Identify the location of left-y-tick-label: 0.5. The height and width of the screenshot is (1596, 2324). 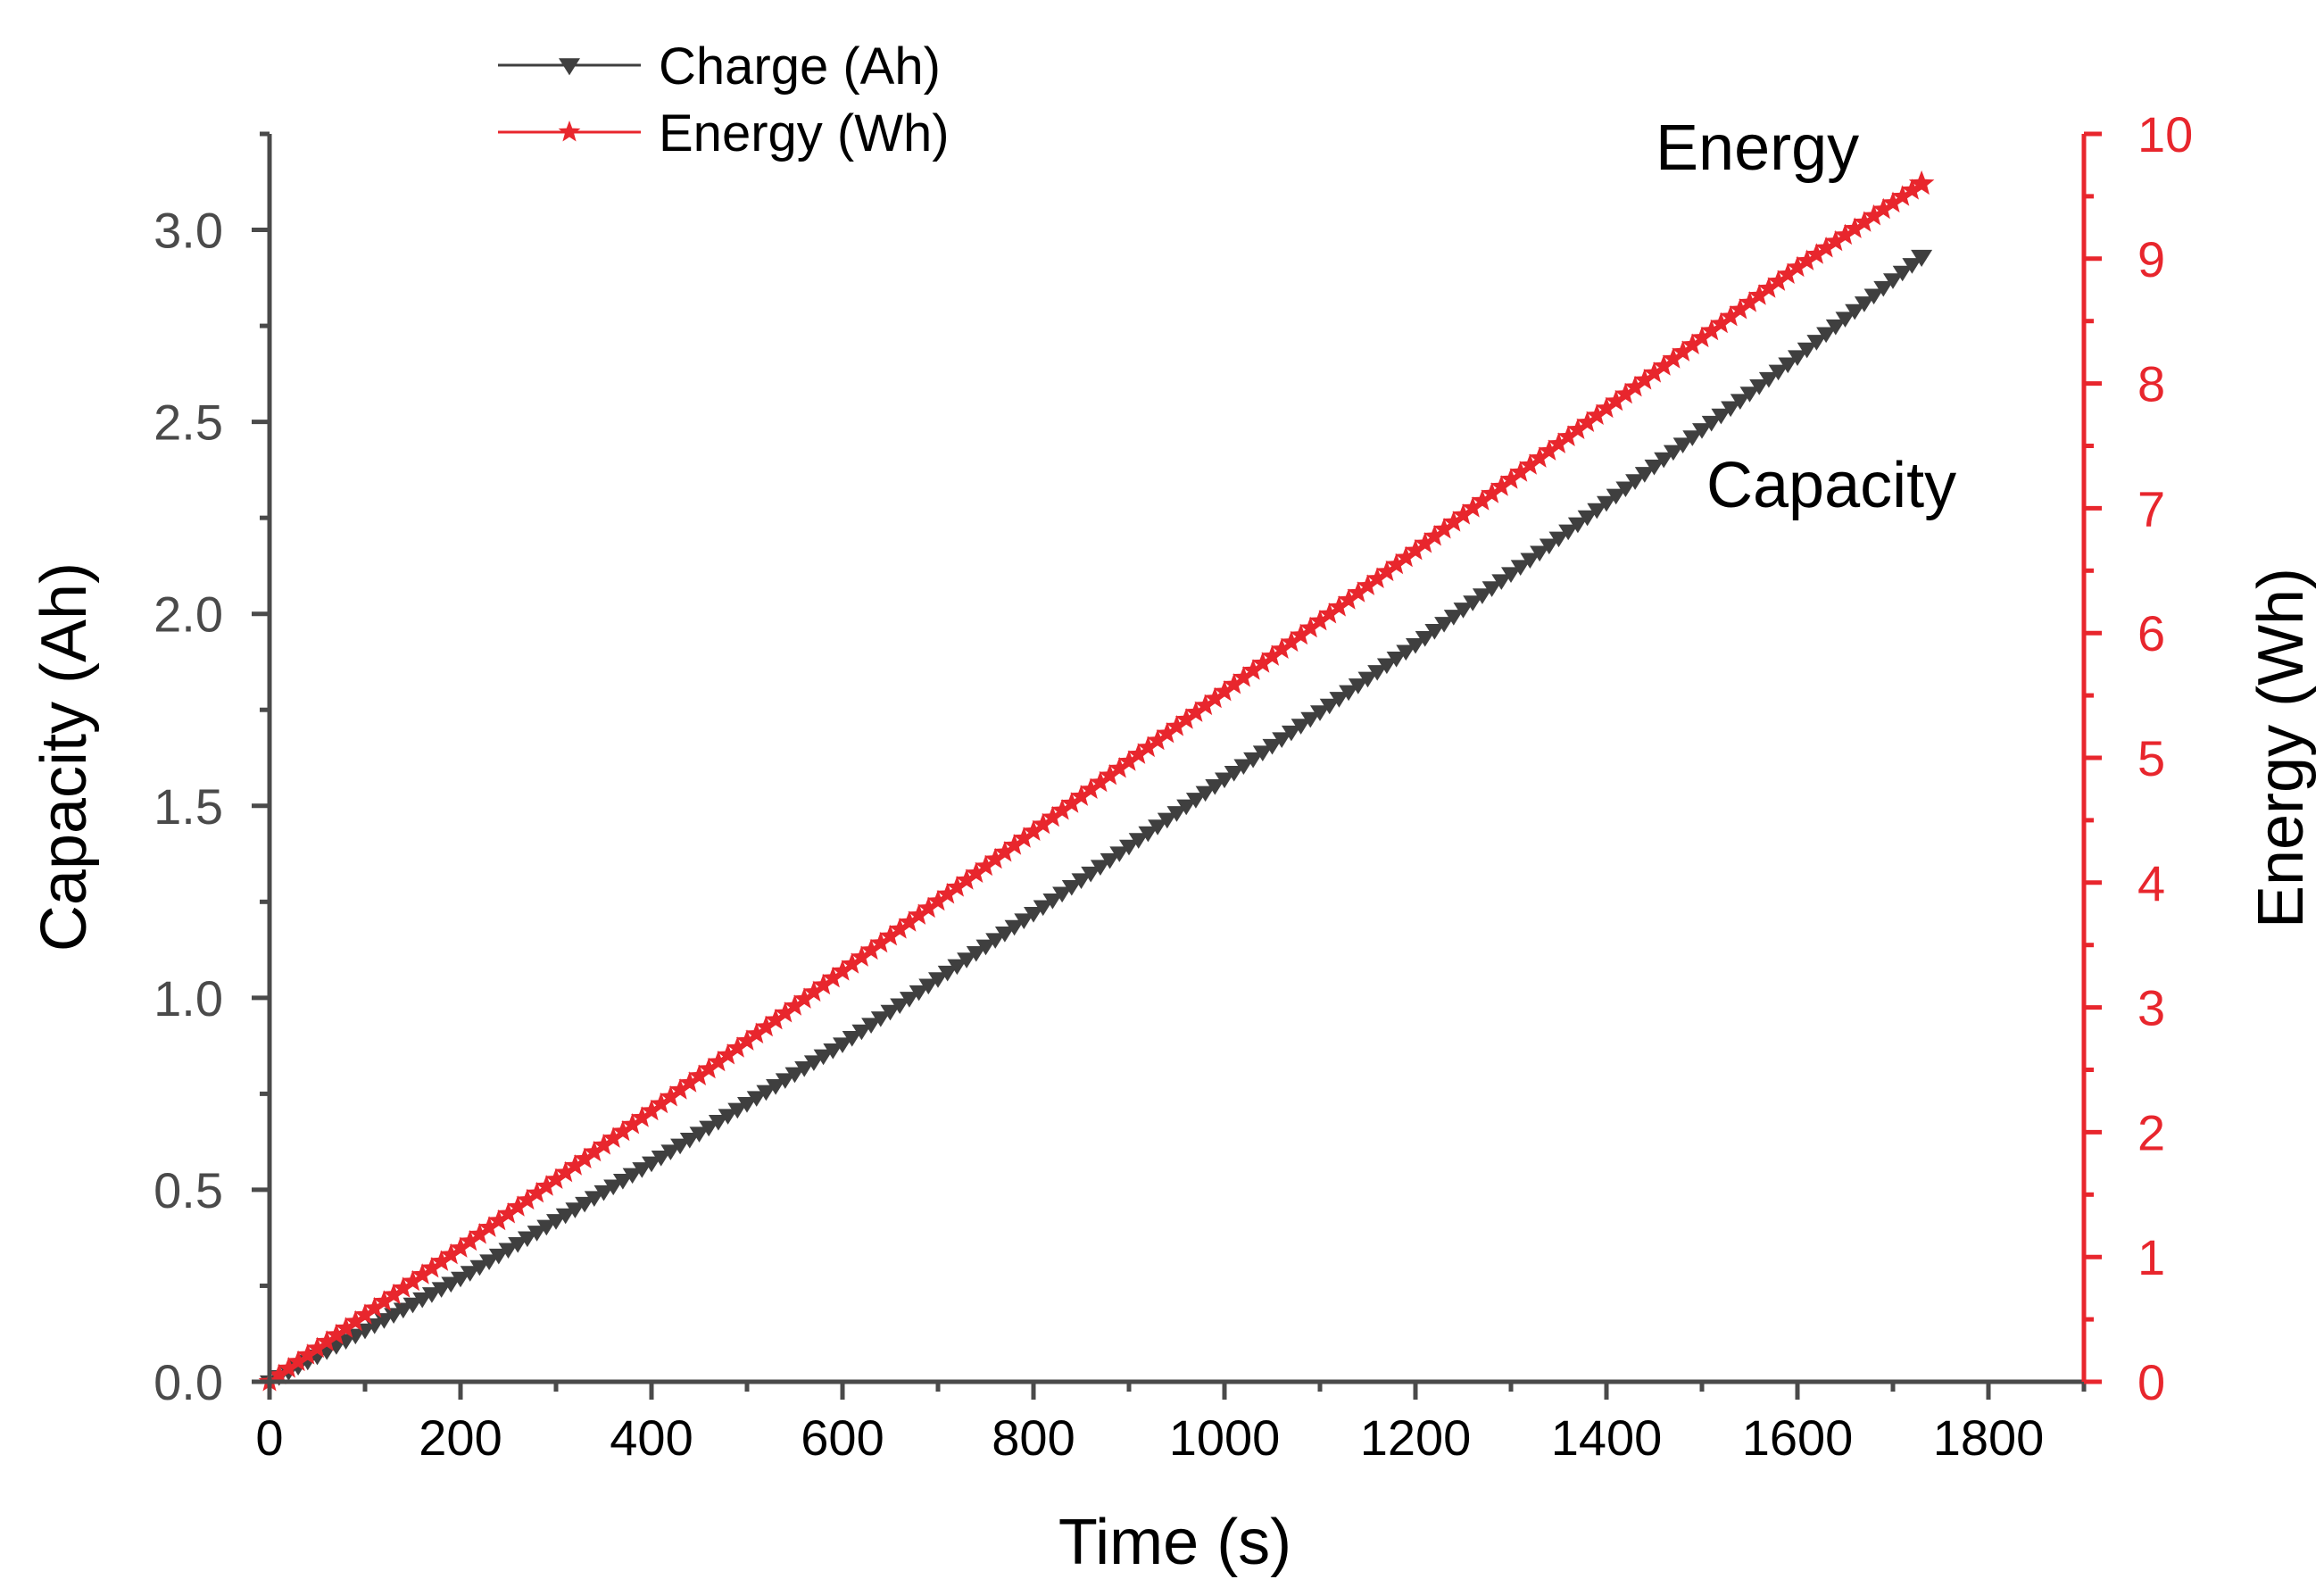
(188, 1190).